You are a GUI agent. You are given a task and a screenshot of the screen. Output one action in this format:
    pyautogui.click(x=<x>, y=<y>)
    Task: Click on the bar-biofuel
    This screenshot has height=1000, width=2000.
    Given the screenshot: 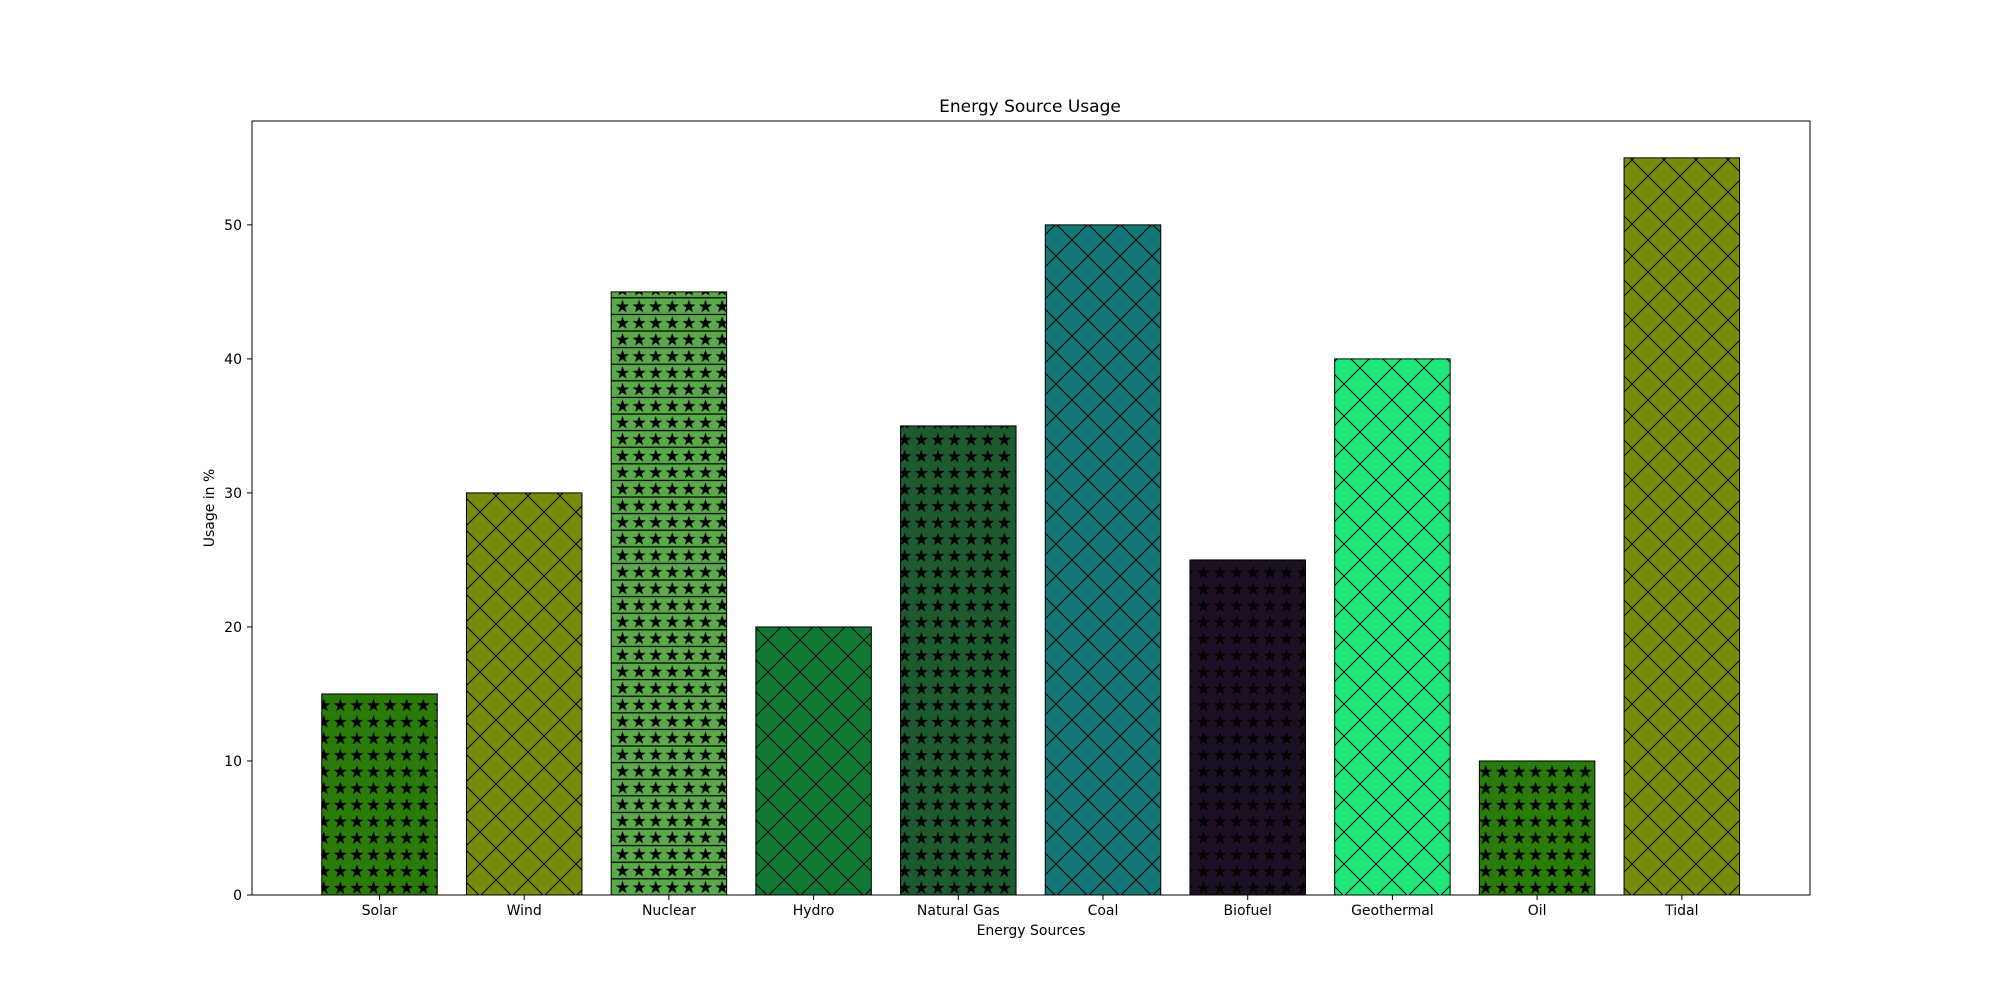 What is the action you would take?
    pyautogui.click(x=1247, y=727)
    